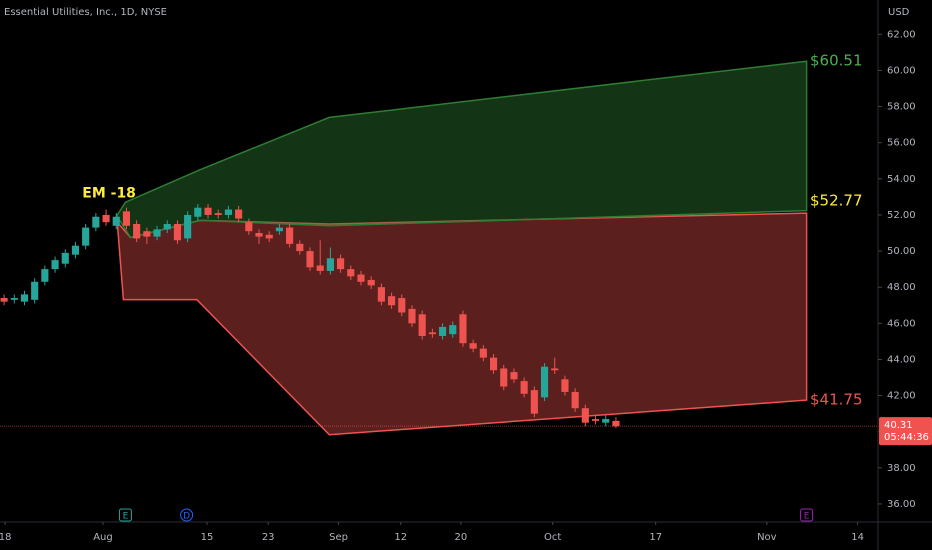 The width and height of the screenshot is (932, 550). Describe the element at coordinates (898, 425) in the screenshot. I see `last-price: 40.31` at that location.